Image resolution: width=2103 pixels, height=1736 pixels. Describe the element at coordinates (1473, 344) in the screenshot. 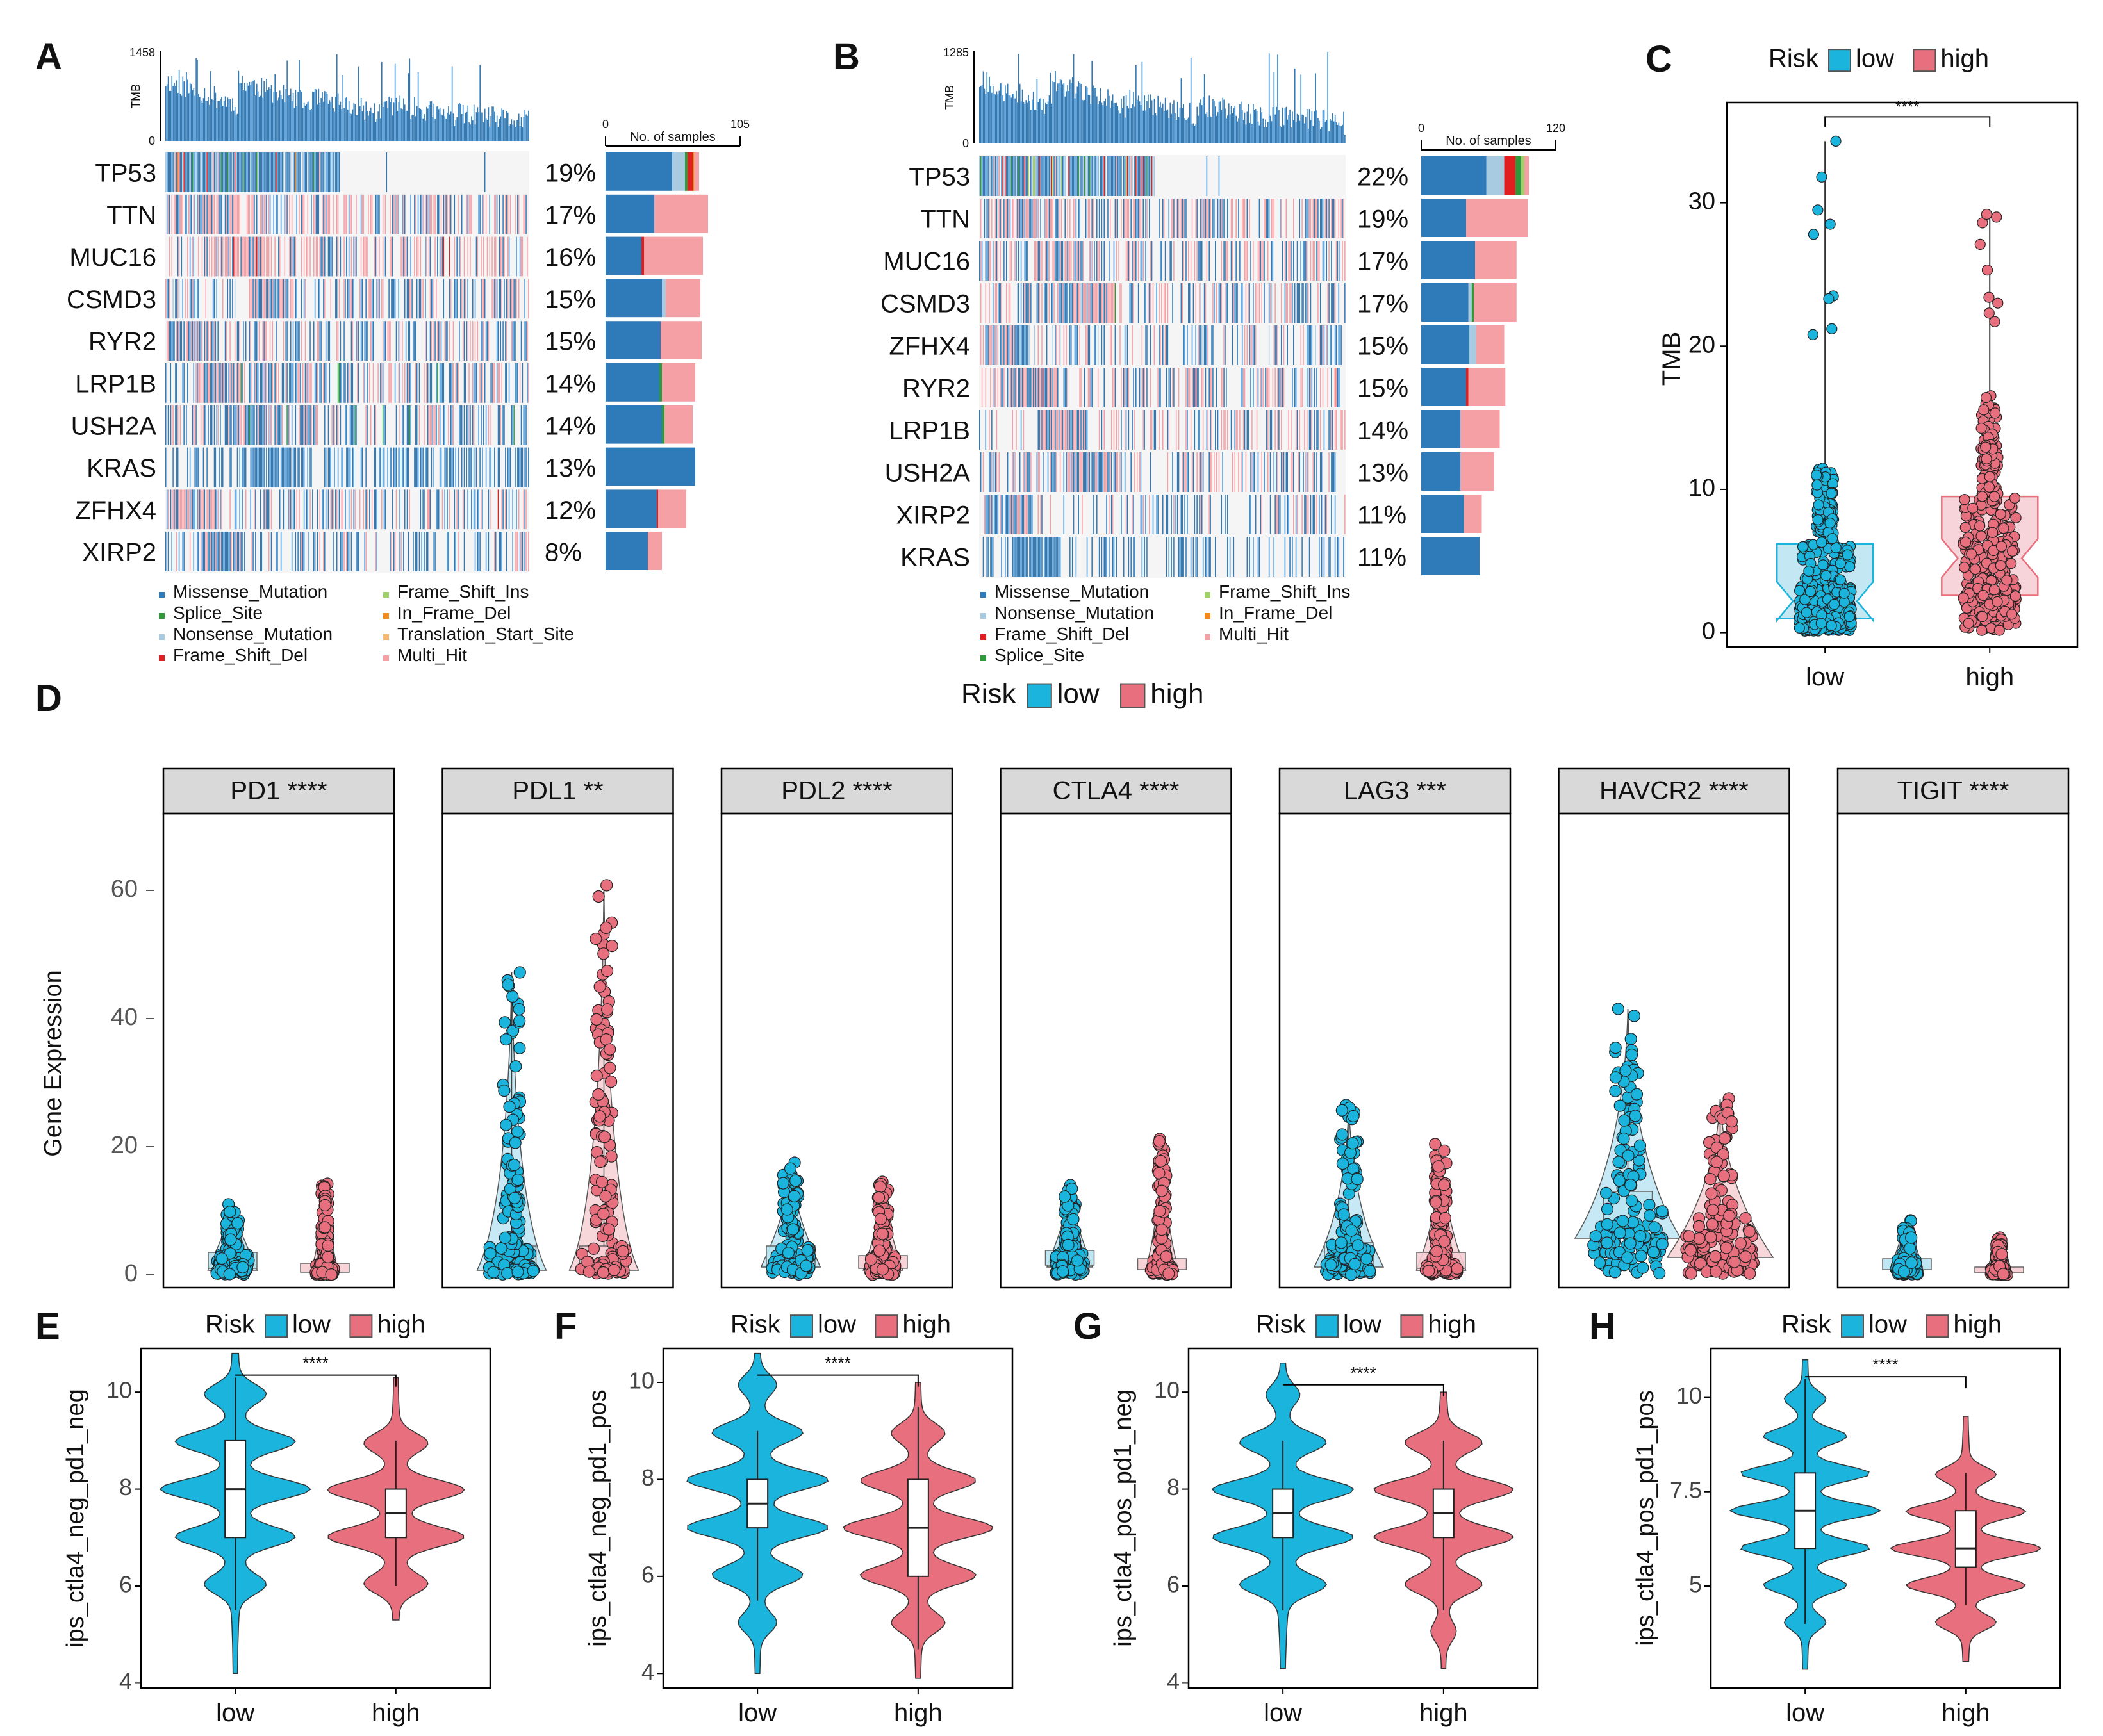

I see `sample-bar-nonsense` at that location.